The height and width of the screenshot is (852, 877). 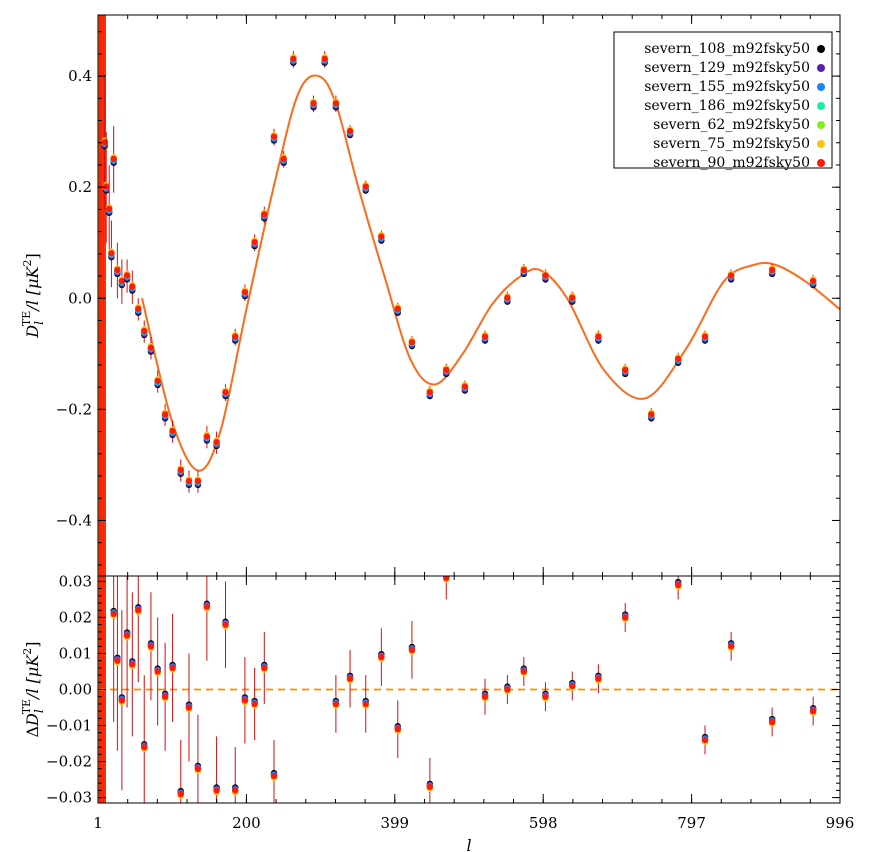 I want to click on legend-label: severn_186_m92fsky50, so click(x=727, y=106).